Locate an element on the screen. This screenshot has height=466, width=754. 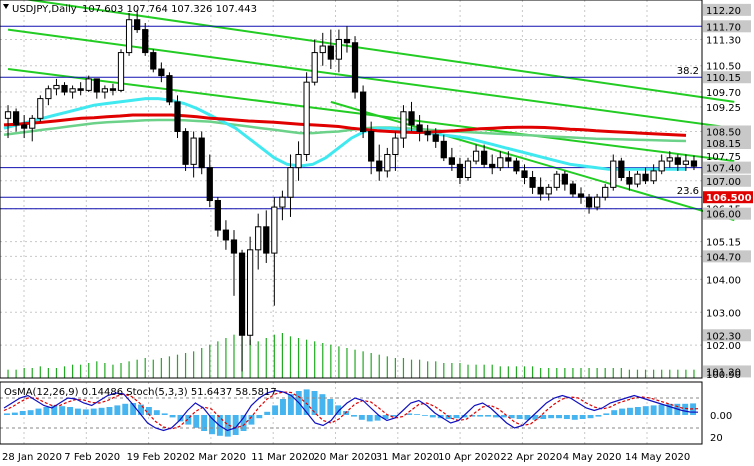
price-tick-label: 106.00 is located at coordinates (723, 215).